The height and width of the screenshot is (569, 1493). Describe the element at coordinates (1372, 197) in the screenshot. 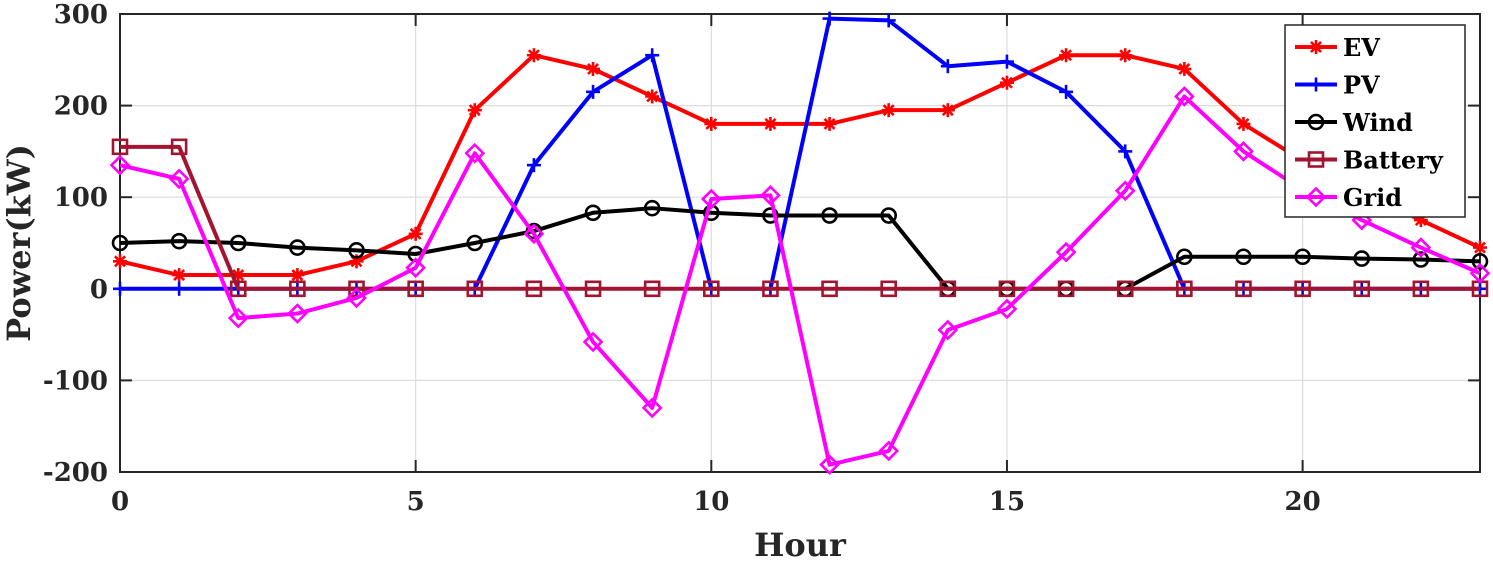

I see `legend-label-grid: Grid` at that location.